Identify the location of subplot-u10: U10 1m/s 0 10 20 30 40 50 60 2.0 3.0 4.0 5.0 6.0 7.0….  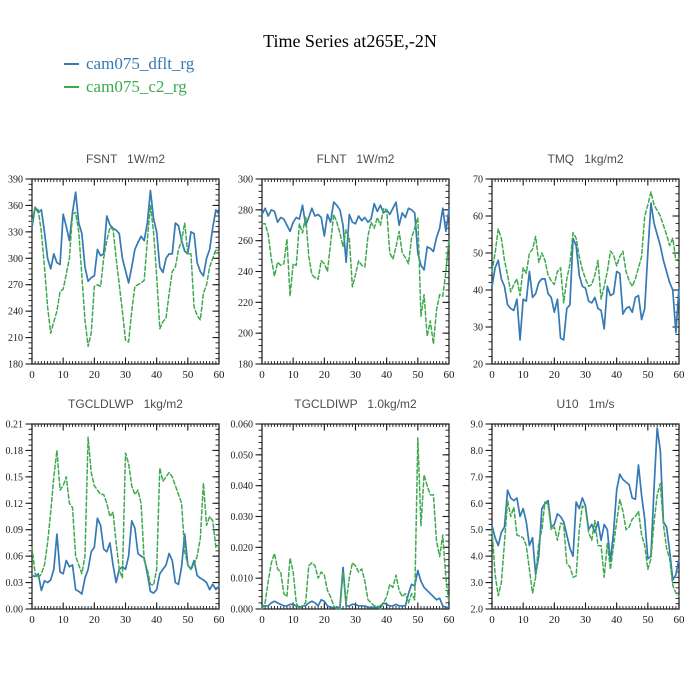
(573, 517).